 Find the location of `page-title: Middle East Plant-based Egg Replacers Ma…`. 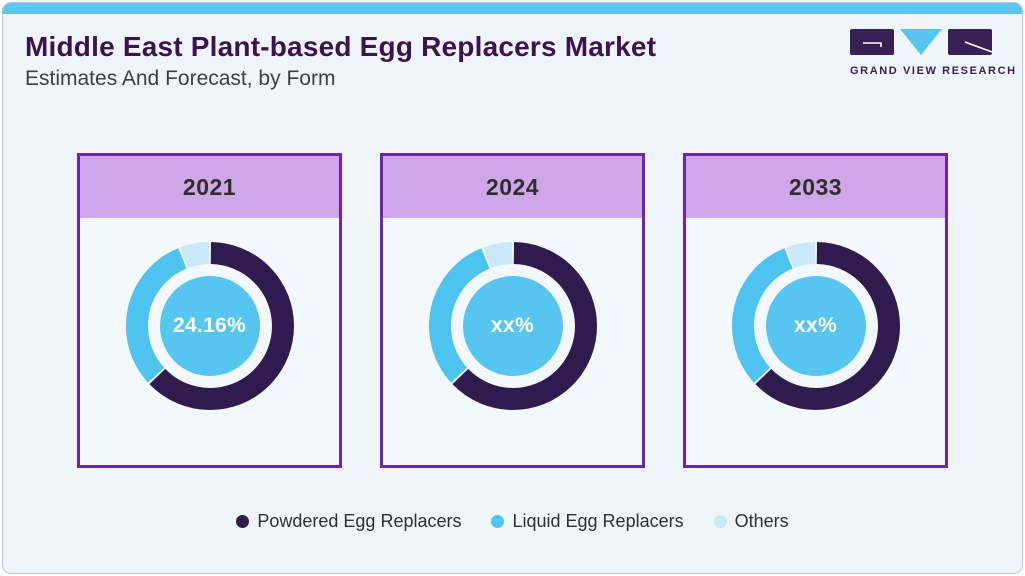

page-title: Middle East Plant-based Egg Replacers Ma… is located at coordinates (341, 46).